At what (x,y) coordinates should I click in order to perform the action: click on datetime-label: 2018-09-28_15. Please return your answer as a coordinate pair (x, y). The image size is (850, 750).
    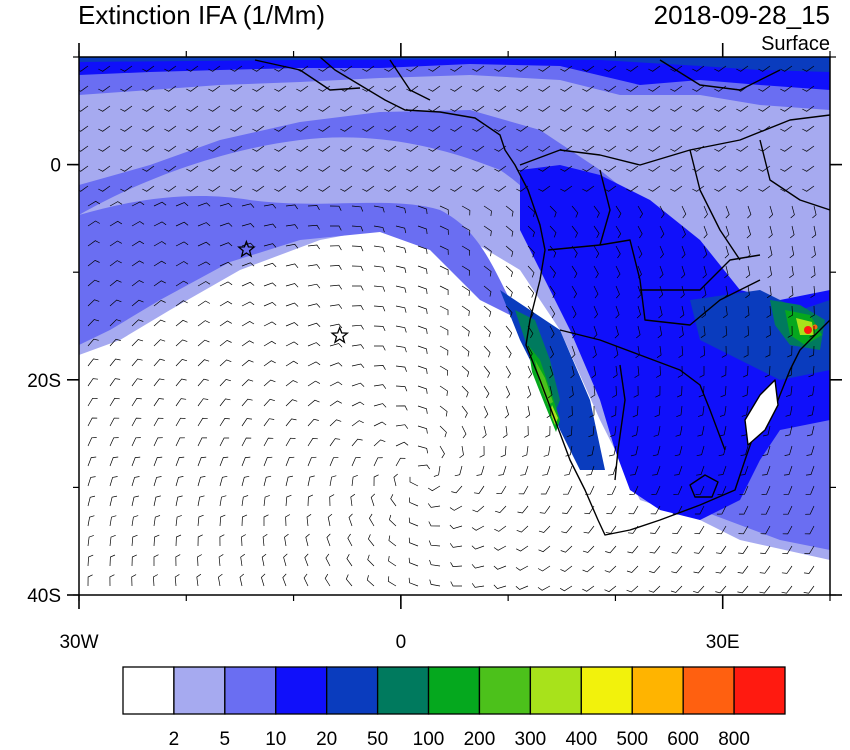
    Looking at the image, I should click on (741, 15).